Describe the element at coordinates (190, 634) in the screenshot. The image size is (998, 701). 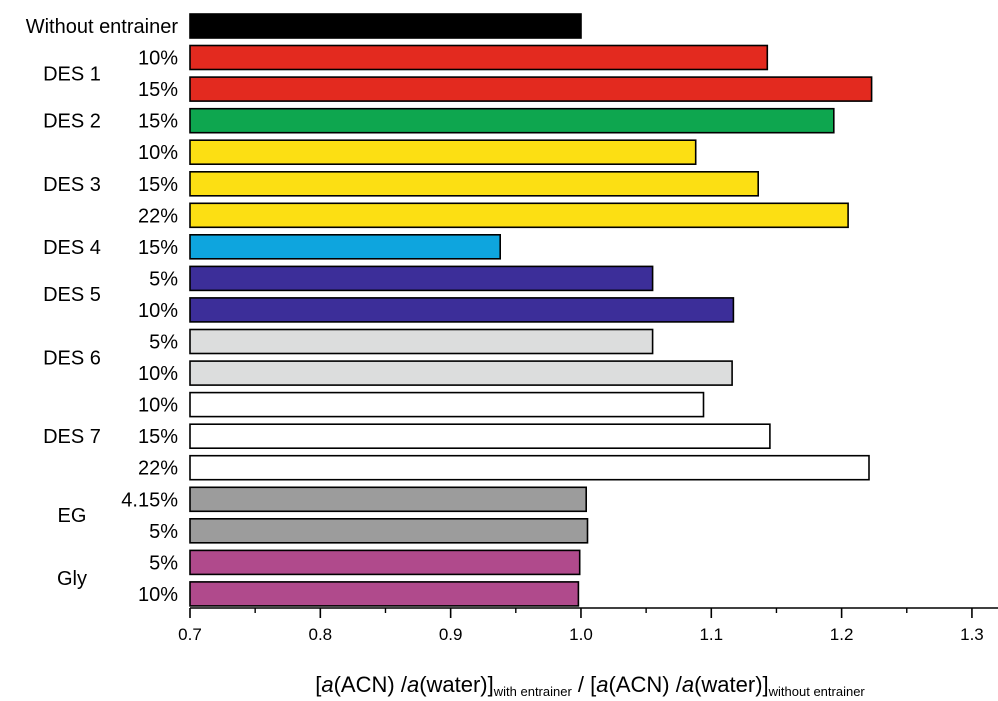
I see `x-tick-label: 0.7` at that location.